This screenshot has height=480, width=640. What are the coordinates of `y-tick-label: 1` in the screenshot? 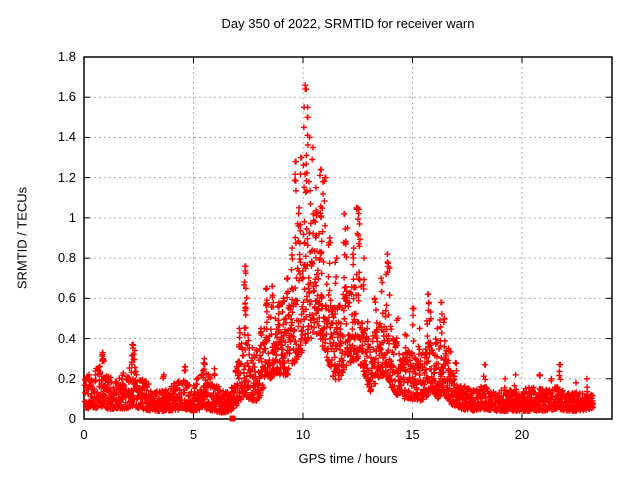 It's located at (72, 217).